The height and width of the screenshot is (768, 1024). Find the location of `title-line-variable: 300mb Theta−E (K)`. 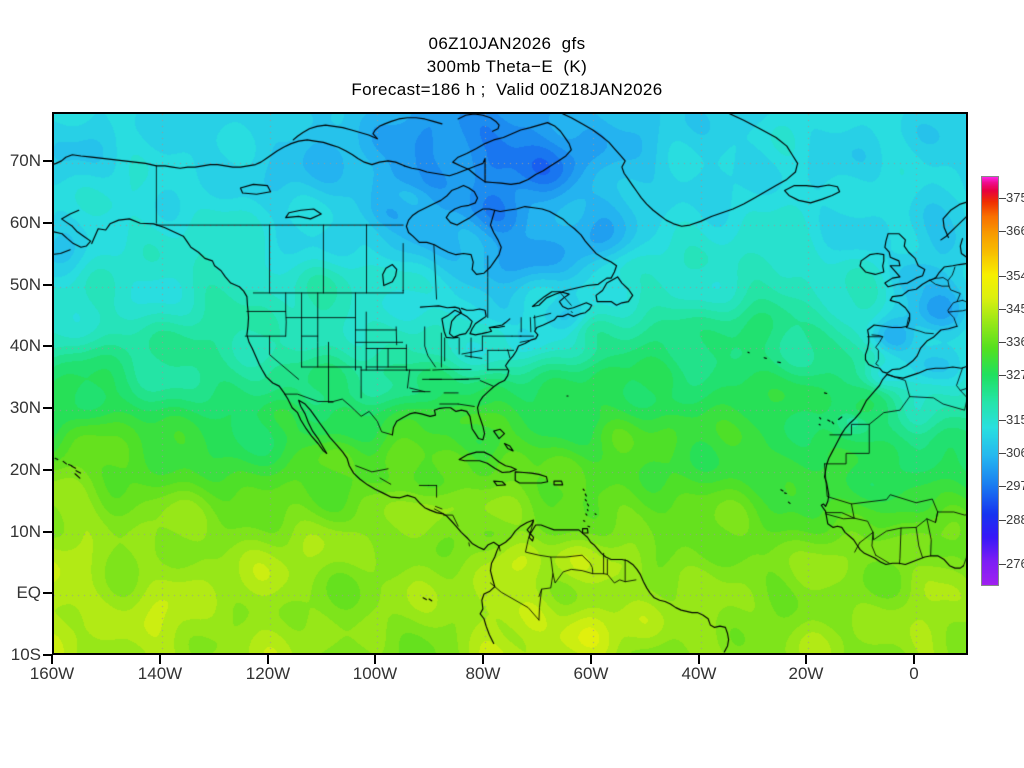

title-line-variable: 300mb Theta−E (K) is located at coordinates (507, 66).